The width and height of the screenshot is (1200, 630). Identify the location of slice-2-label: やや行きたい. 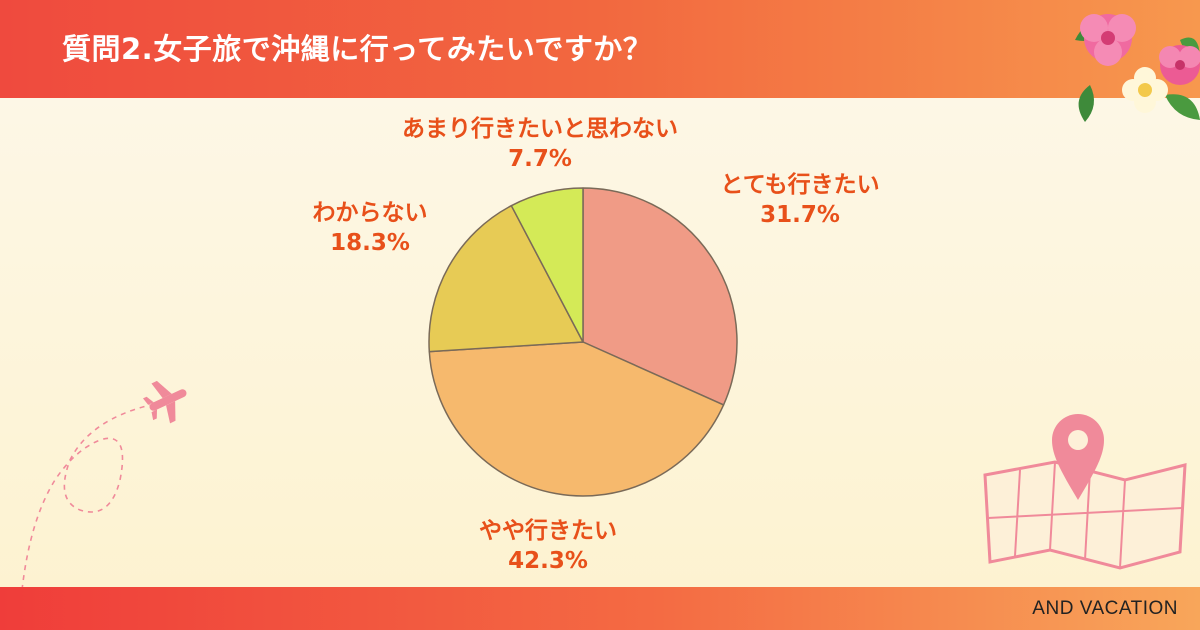
(548, 531).